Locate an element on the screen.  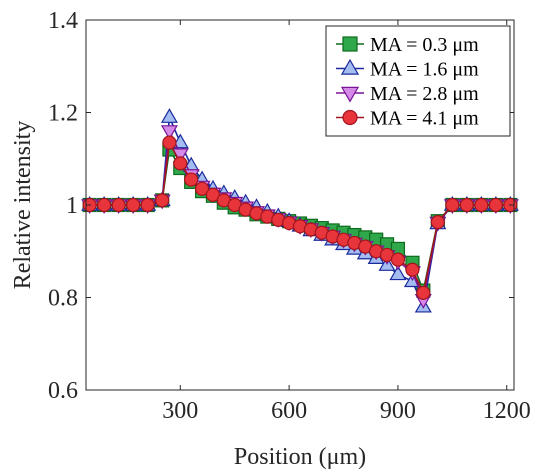
y-tick-label: 1.2 is located at coordinates (63, 114).